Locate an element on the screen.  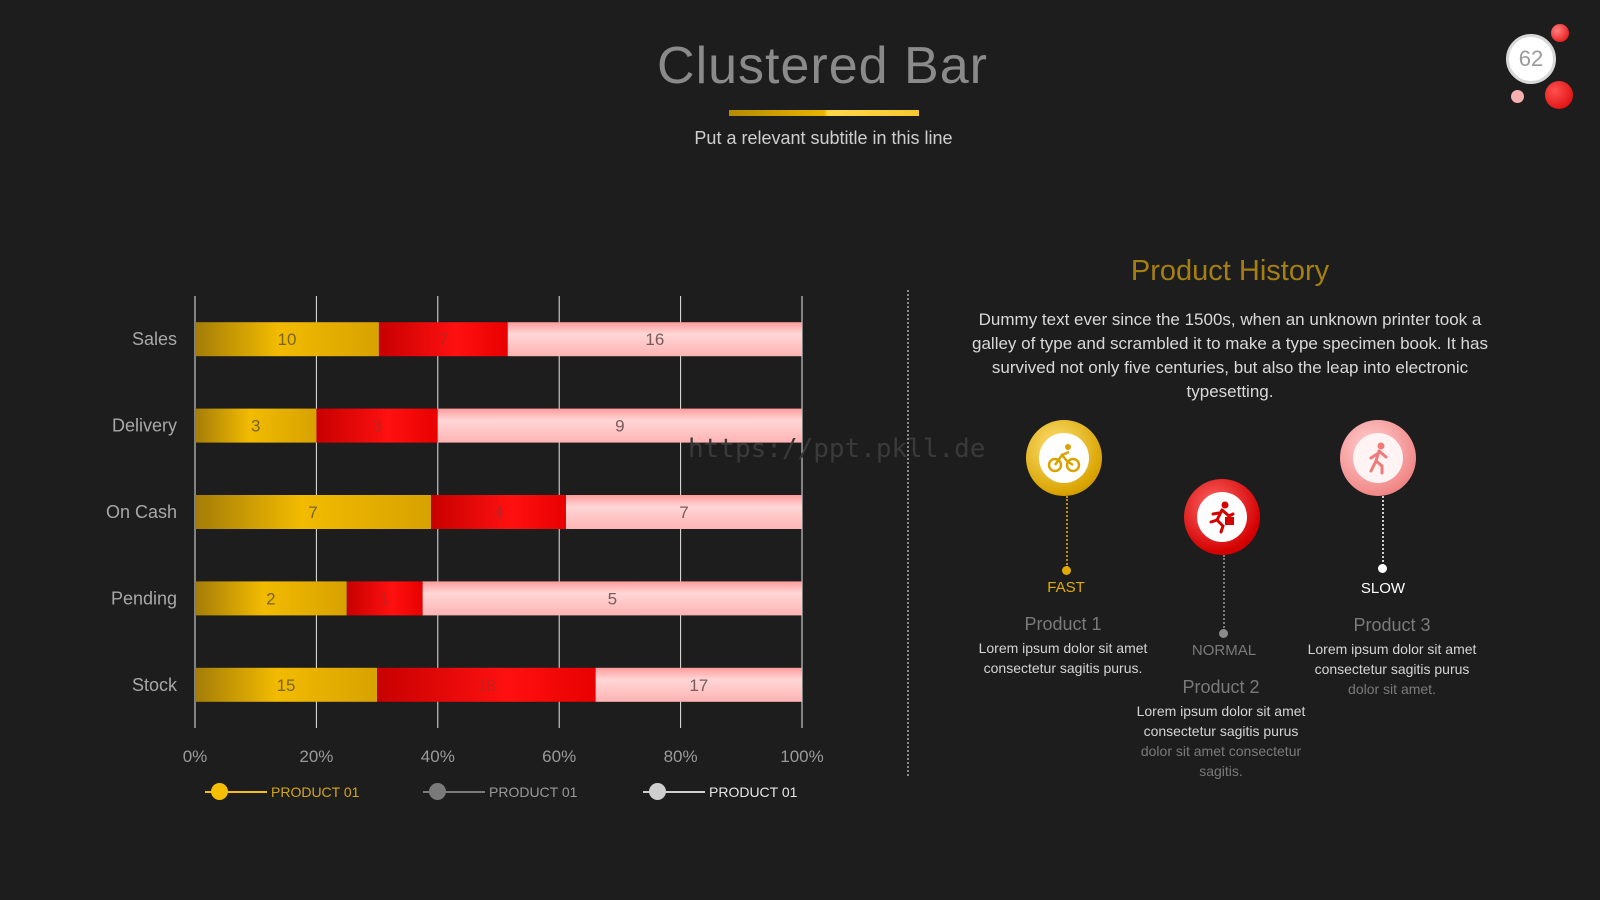
title-underline is located at coordinates (824, 113).